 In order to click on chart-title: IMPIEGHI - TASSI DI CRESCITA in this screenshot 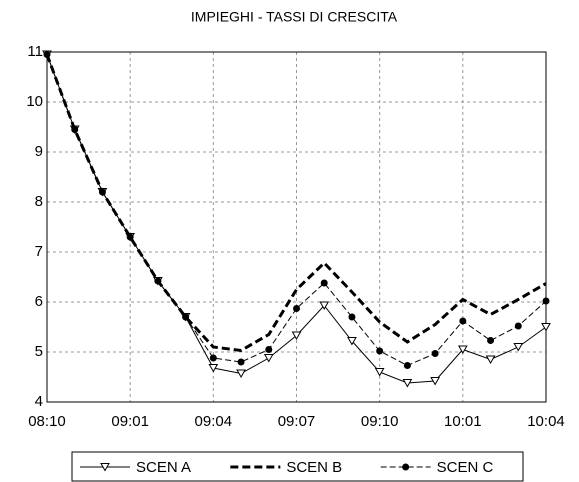, I will do `click(294, 17)`.